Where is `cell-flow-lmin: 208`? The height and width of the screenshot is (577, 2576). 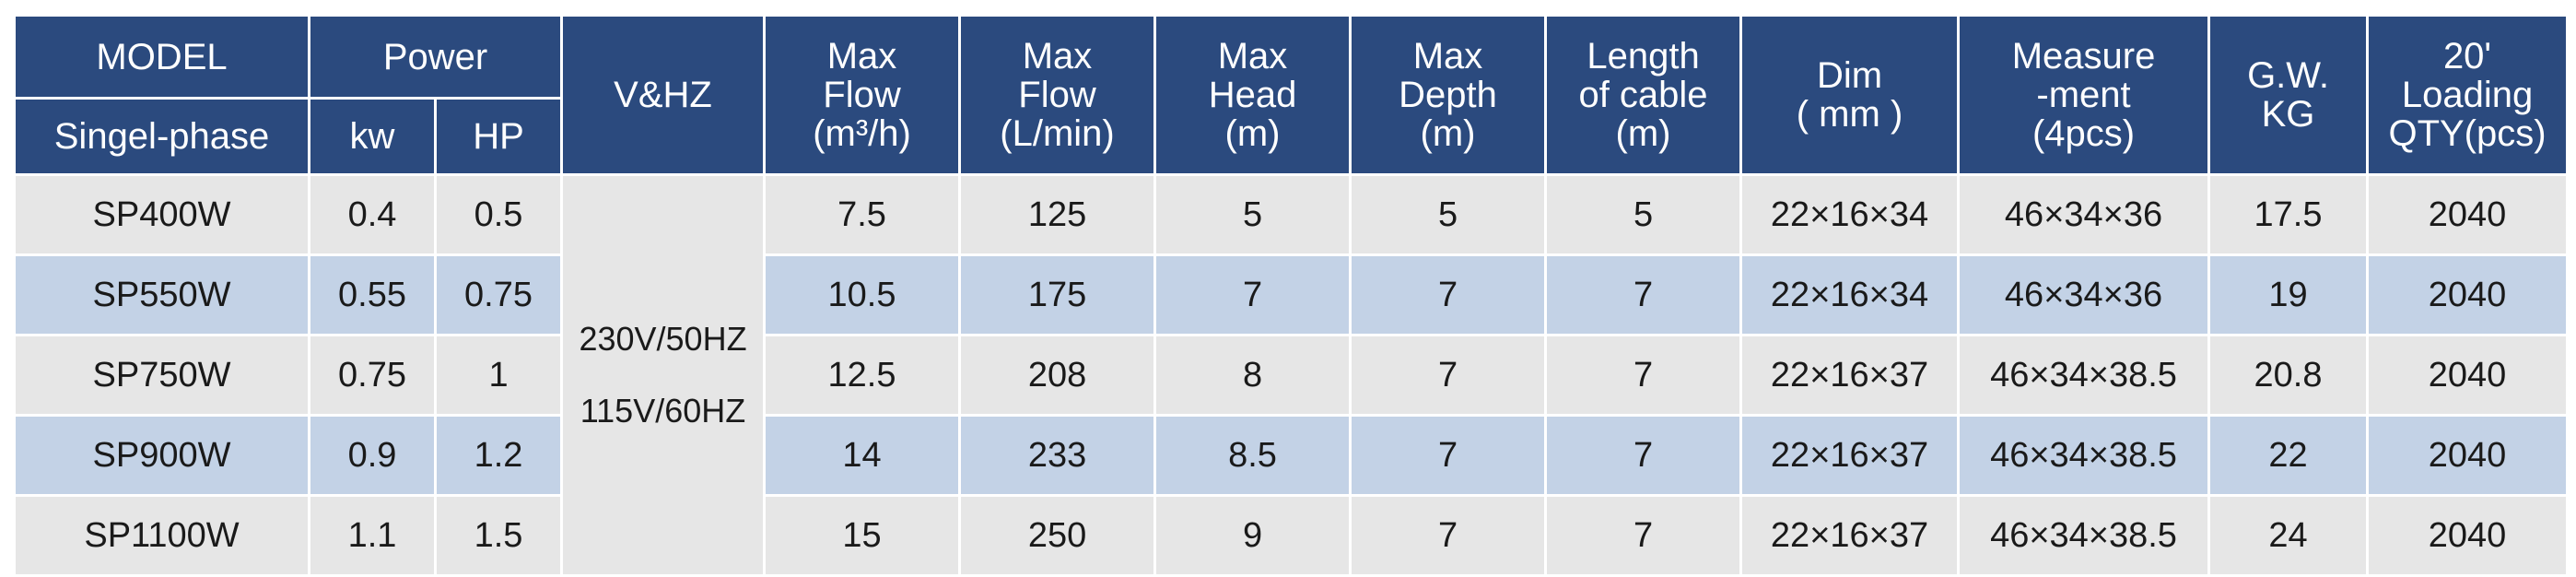 cell-flow-lmin: 208 is located at coordinates (1057, 375).